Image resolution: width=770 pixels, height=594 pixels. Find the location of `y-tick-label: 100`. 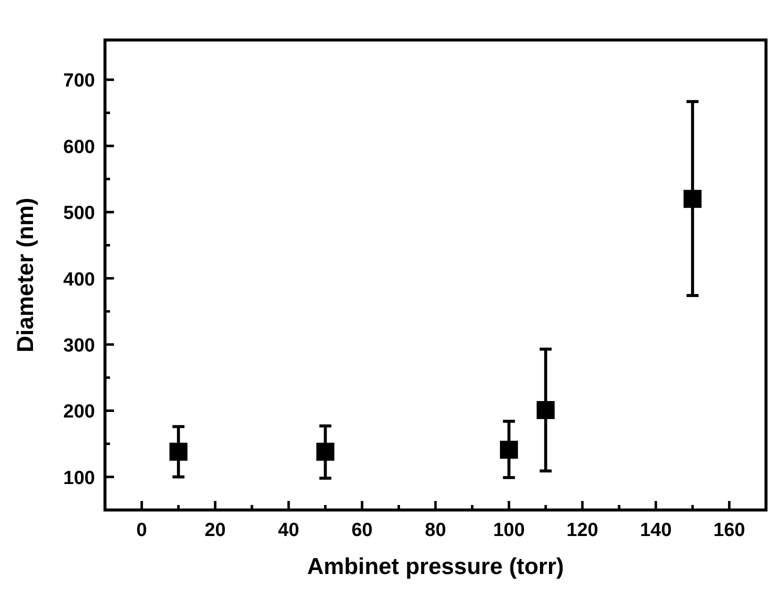

y-tick-label: 100 is located at coordinates (79, 478).